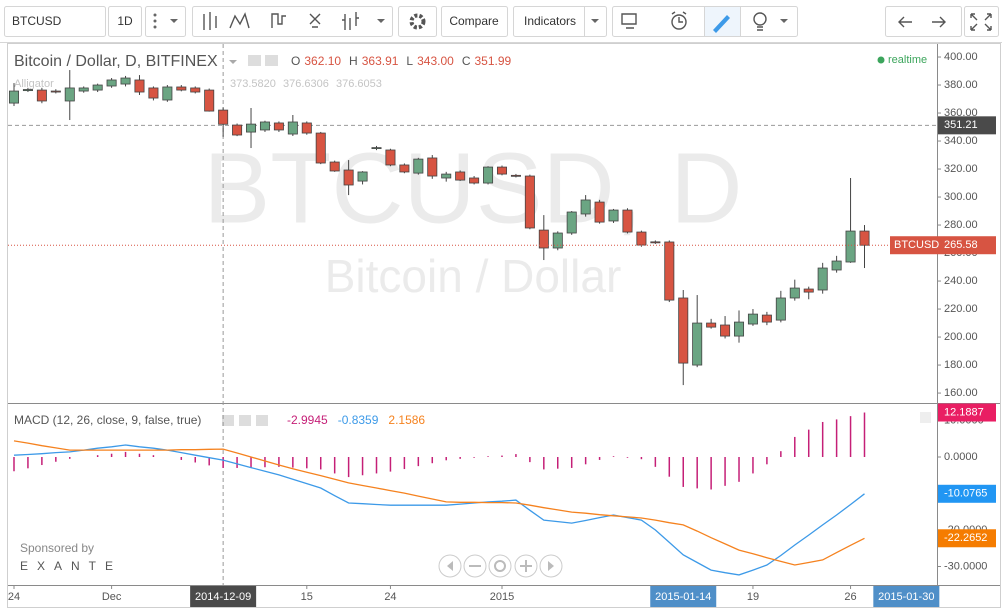  What do you see at coordinates (55, 21) in the screenshot?
I see `symbol-button` at bounding box center [55, 21].